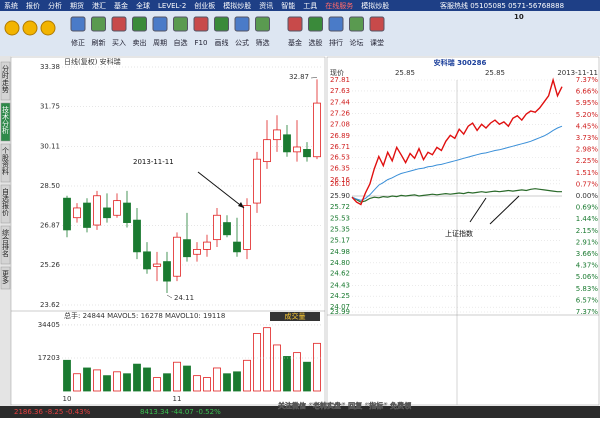 This screenshot has height=422, width=600. I want to click on toolbar-label: 刷新, so click(99, 42).